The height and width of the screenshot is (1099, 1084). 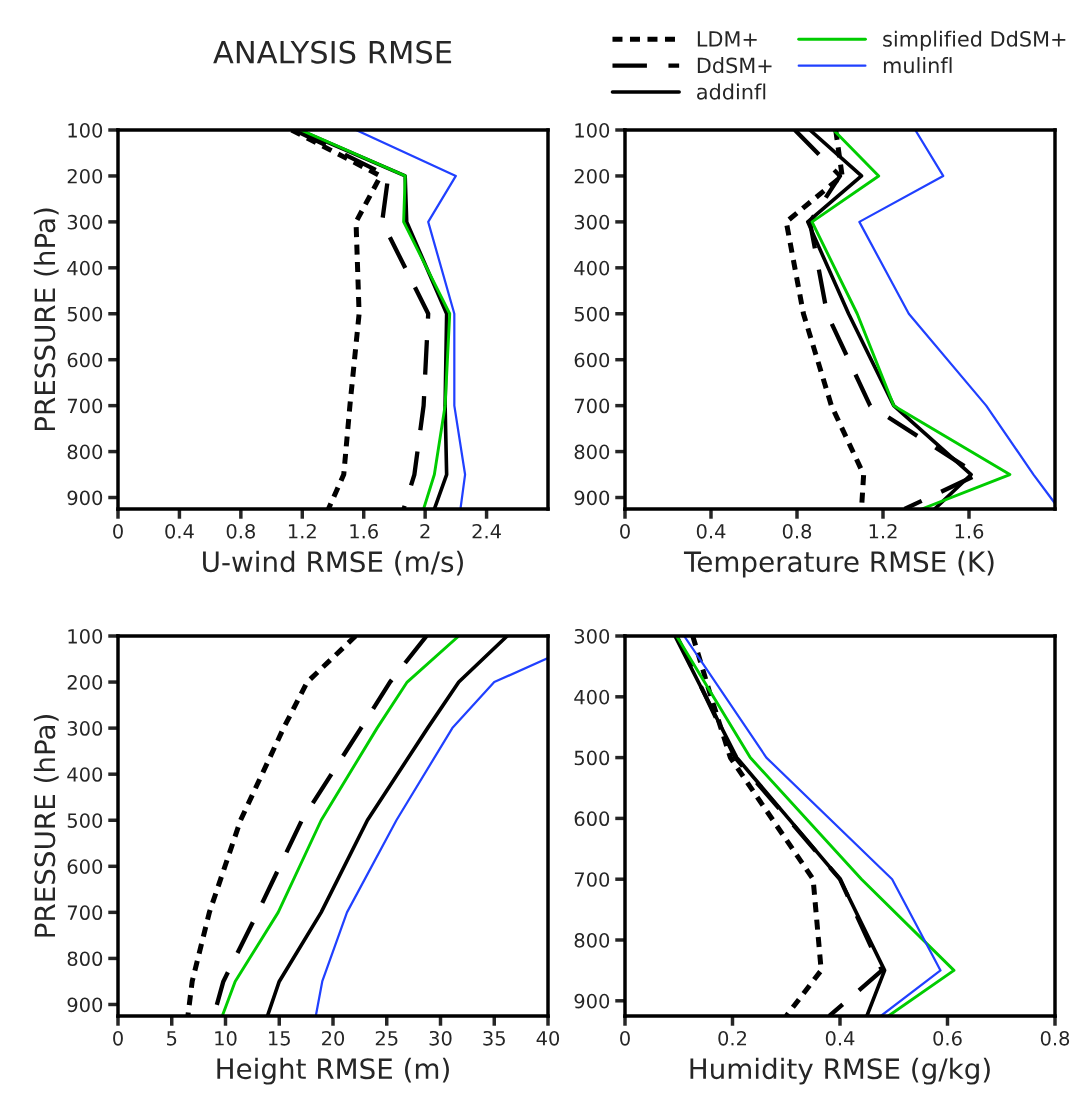 What do you see at coordinates (333, 563) in the screenshot?
I see `x-axis-title: U-wind RMSE (m/s)` at bounding box center [333, 563].